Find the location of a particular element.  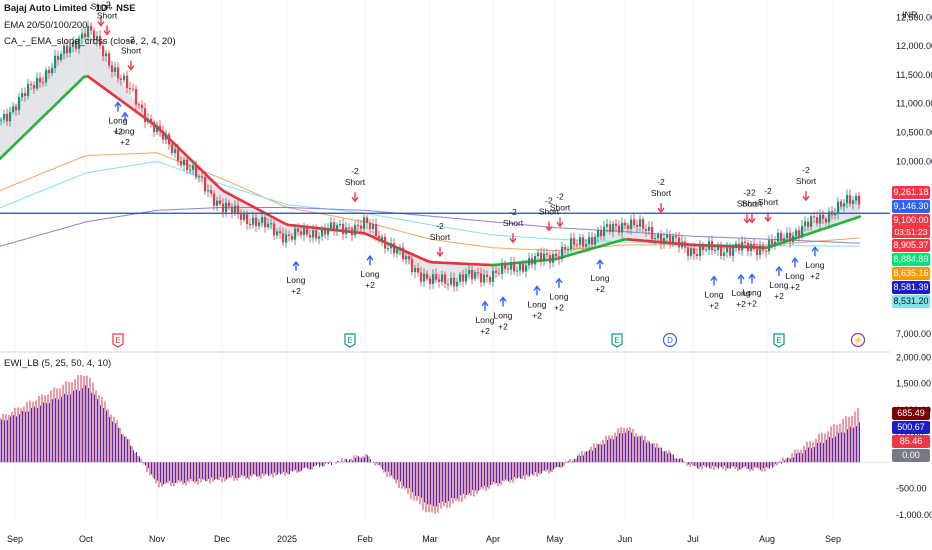

time-axis: Sep Oct Nov Dec 2025 Feb Mar Apr May Jun Jul Aug Sep is located at coordinates (424, 539).